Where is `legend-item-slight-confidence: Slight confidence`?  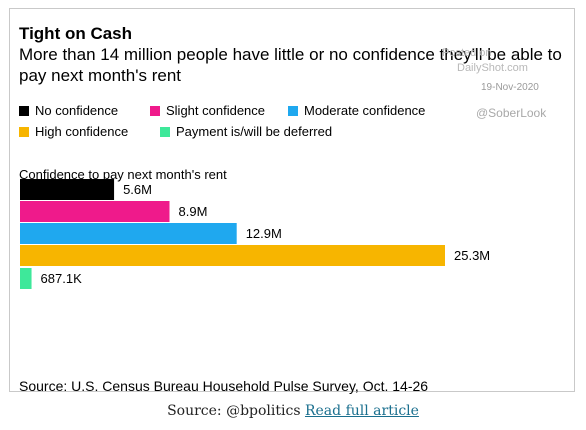
legend-item-slight-confidence: Slight confidence is located at coordinates (207, 110).